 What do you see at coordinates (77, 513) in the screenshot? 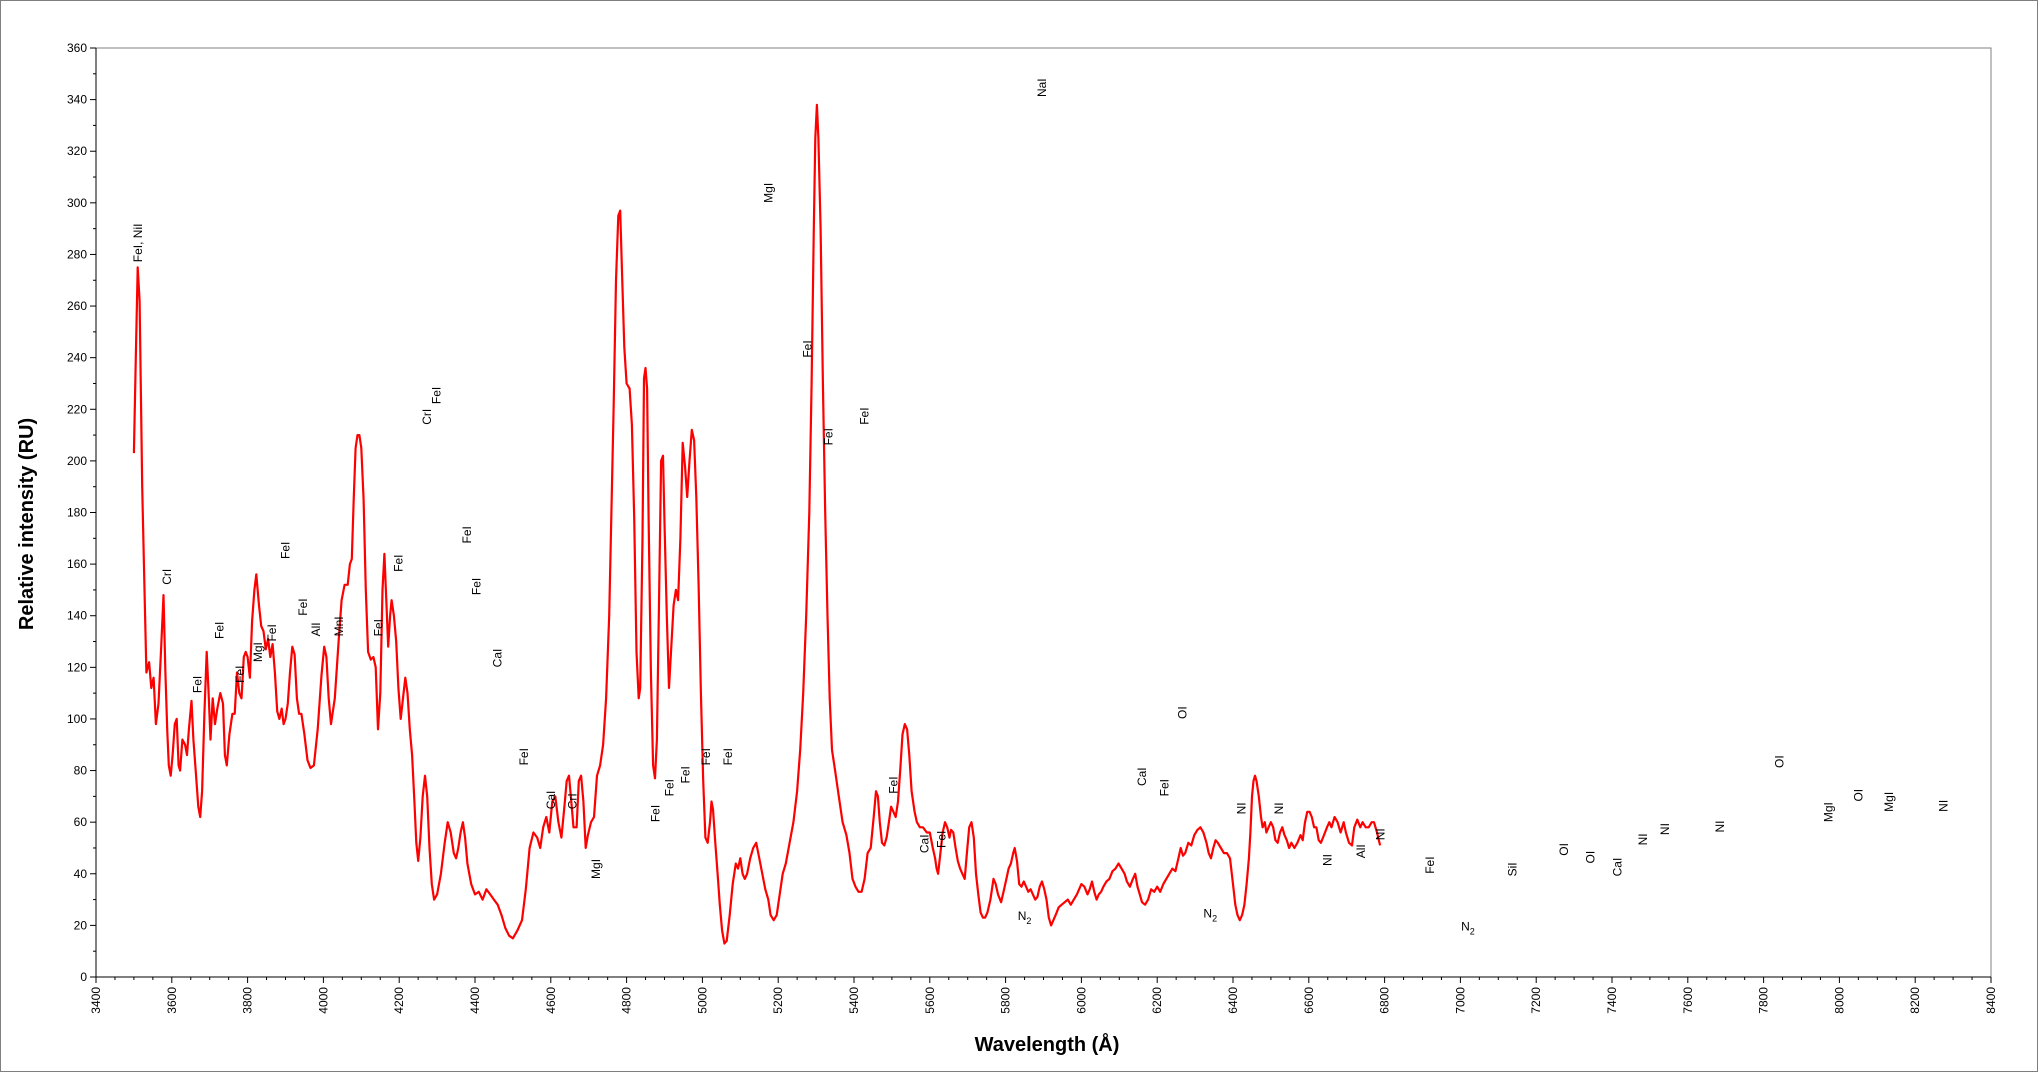
I see `y-tick-label: 180` at bounding box center [77, 513].